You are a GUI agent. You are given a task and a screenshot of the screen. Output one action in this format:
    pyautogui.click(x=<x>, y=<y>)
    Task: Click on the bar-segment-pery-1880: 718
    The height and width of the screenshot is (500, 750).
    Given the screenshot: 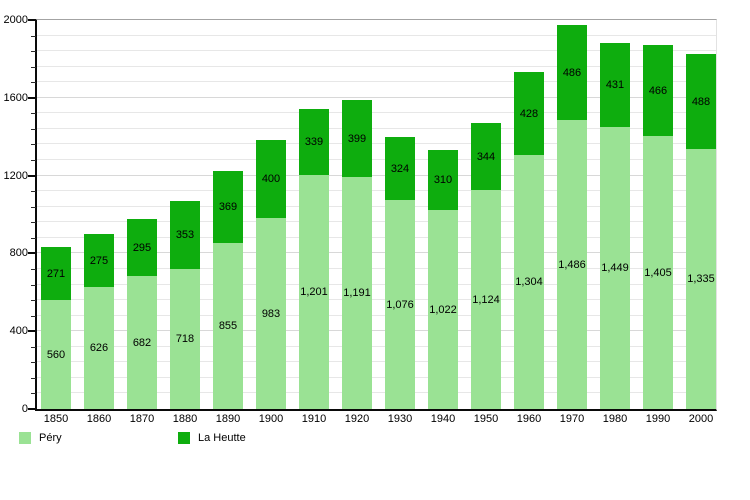 What is the action you would take?
    pyautogui.click(x=185, y=339)
    